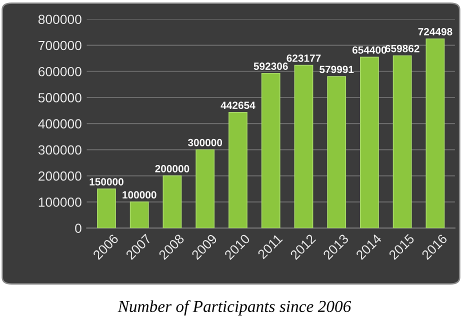 This screenshot has width=469, height=319. Describe the element at coordinates (271, 66) in the screenshot. I see `data-label: 592306` at that location.